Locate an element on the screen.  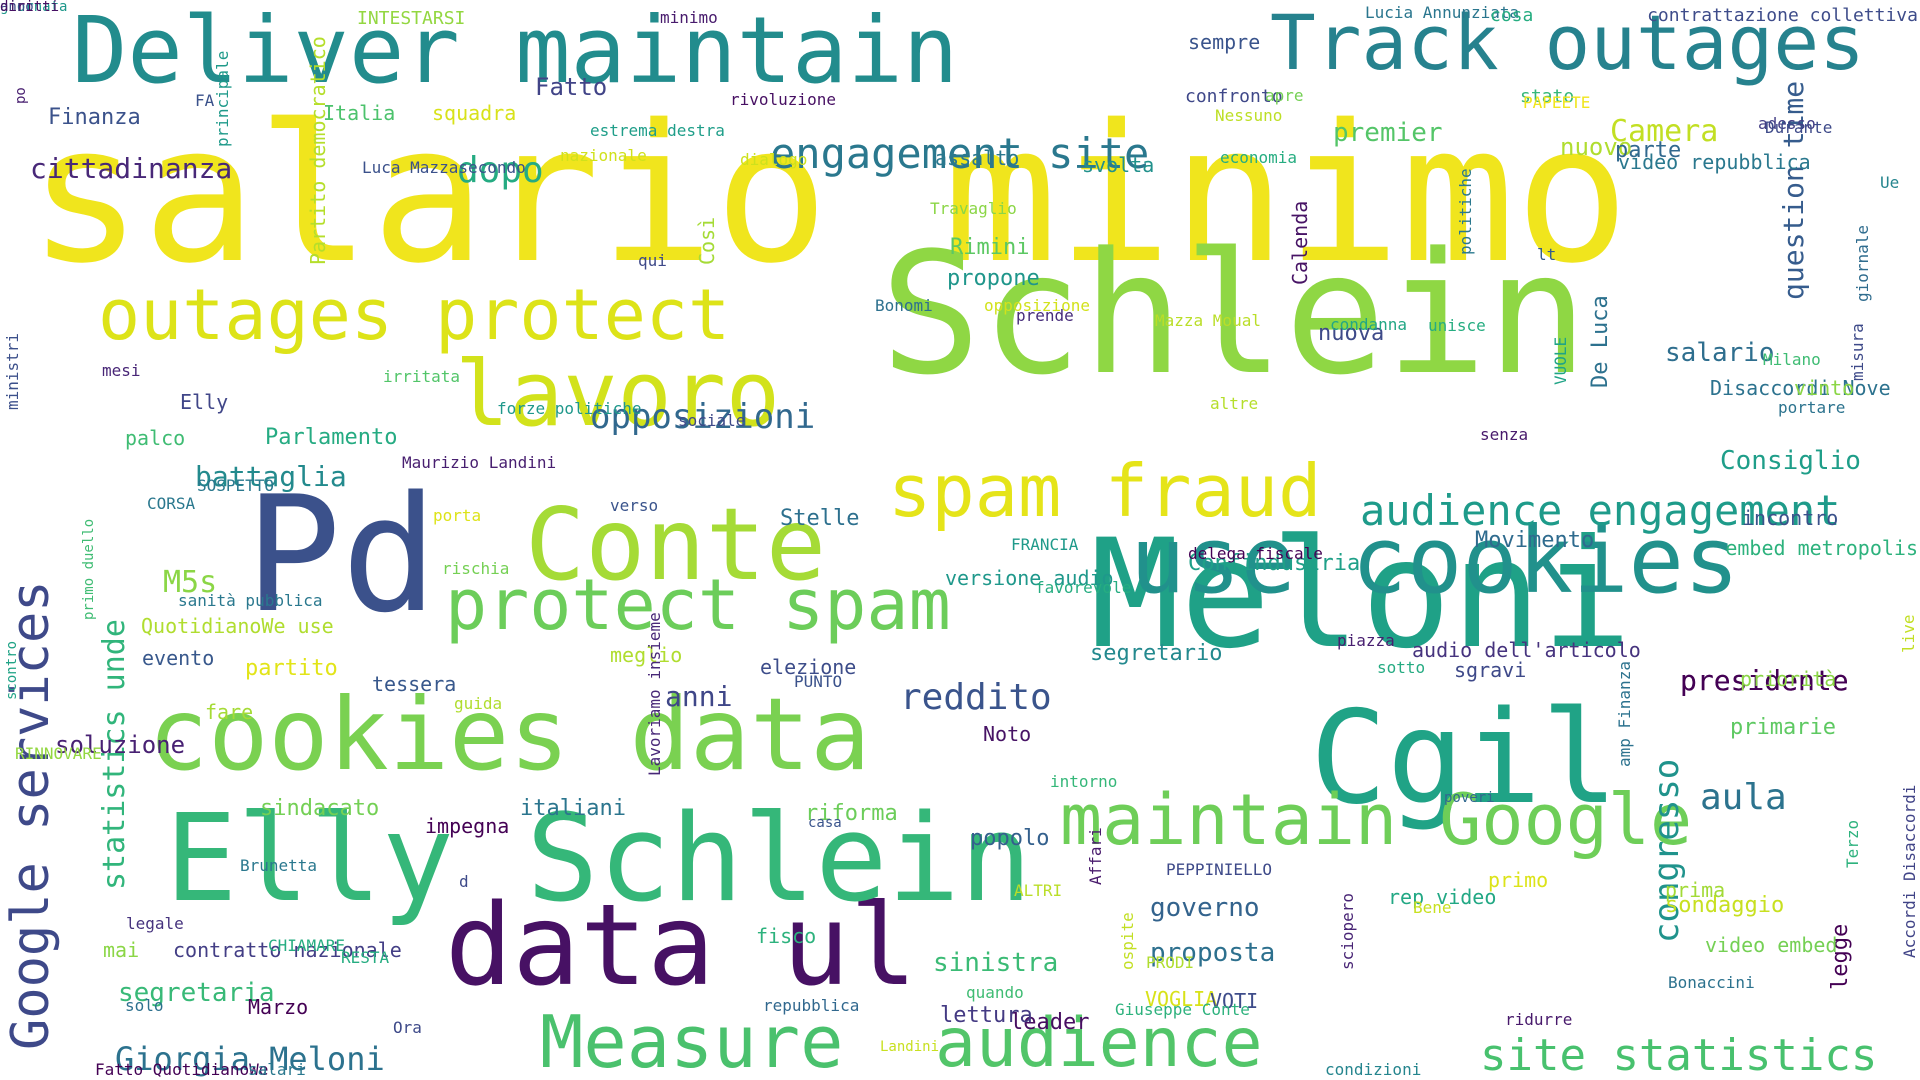
word-192: ridurre is located at coordinates (1539, 1019).